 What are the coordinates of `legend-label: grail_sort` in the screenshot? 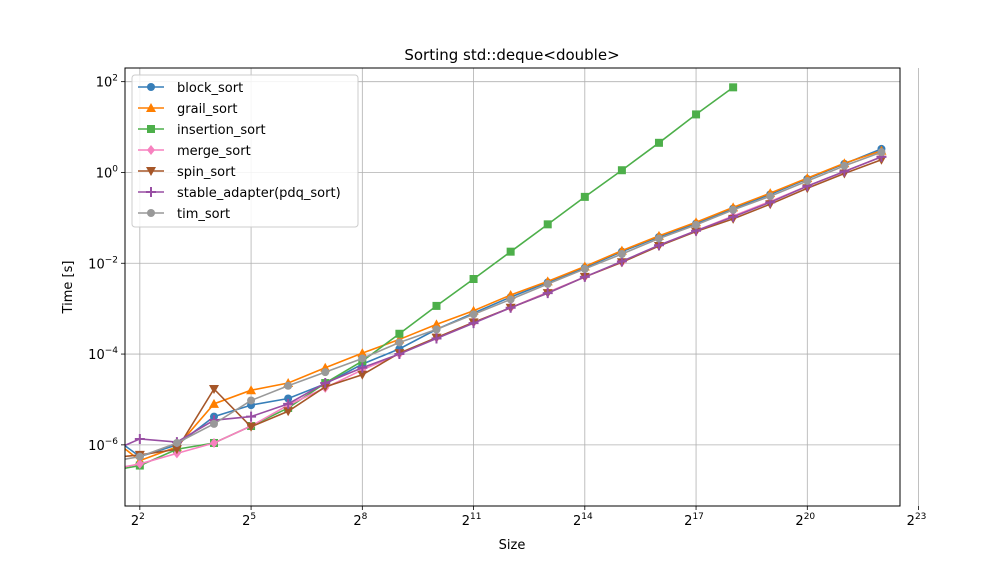 It's located at (207, 109).